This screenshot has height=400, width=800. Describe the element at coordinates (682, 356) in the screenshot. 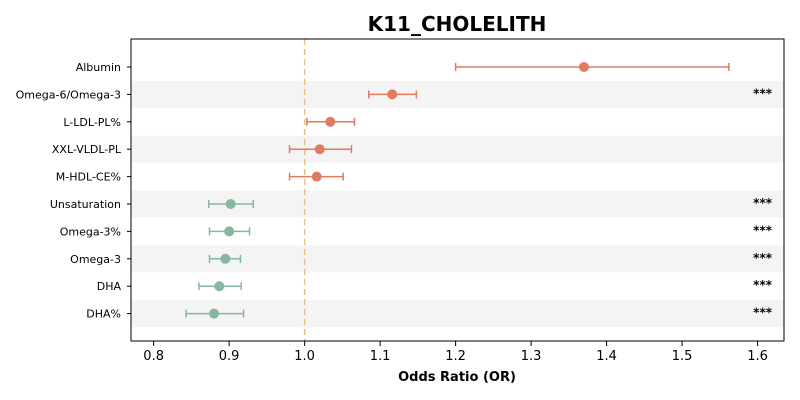

I see `x-tick-label: 1.5` at that location.